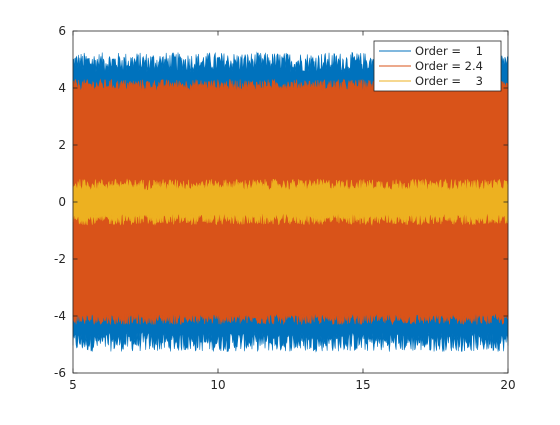  Describe the element at coordinates (60, 373) in the screenshot. I see `y-tick-label: -6` at that location.